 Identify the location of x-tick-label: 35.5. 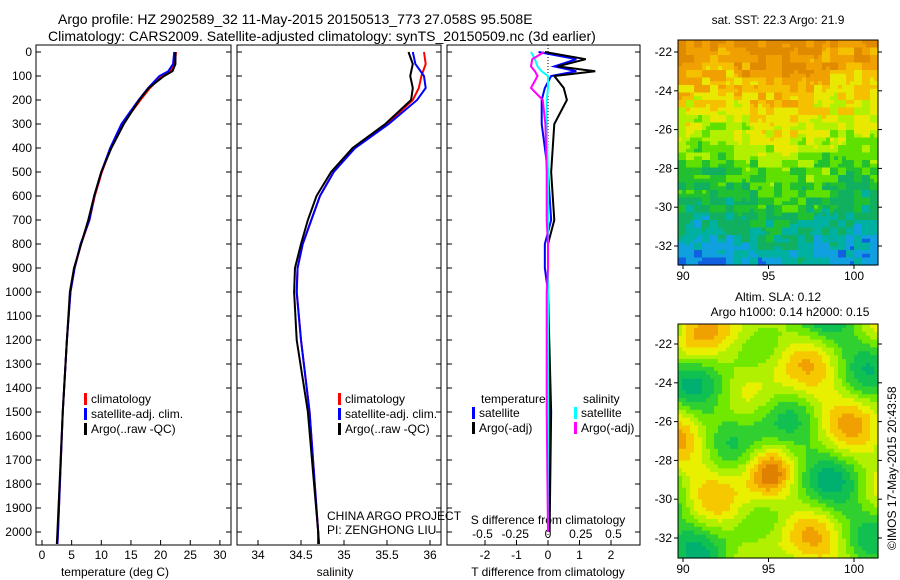
(387, 555).